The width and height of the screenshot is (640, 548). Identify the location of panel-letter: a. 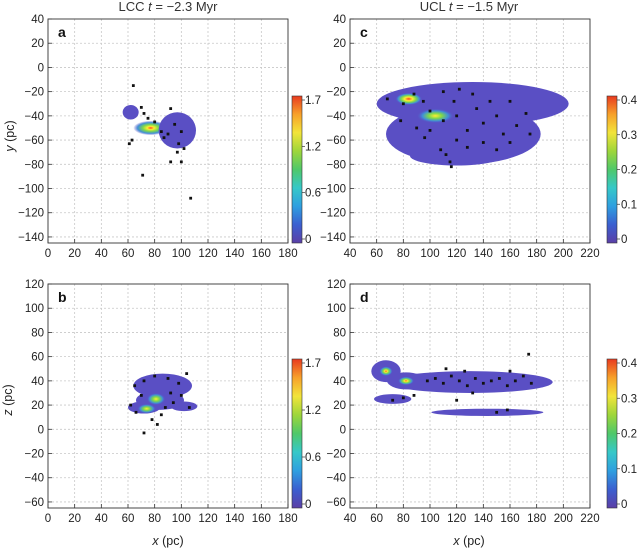
(62, 32).